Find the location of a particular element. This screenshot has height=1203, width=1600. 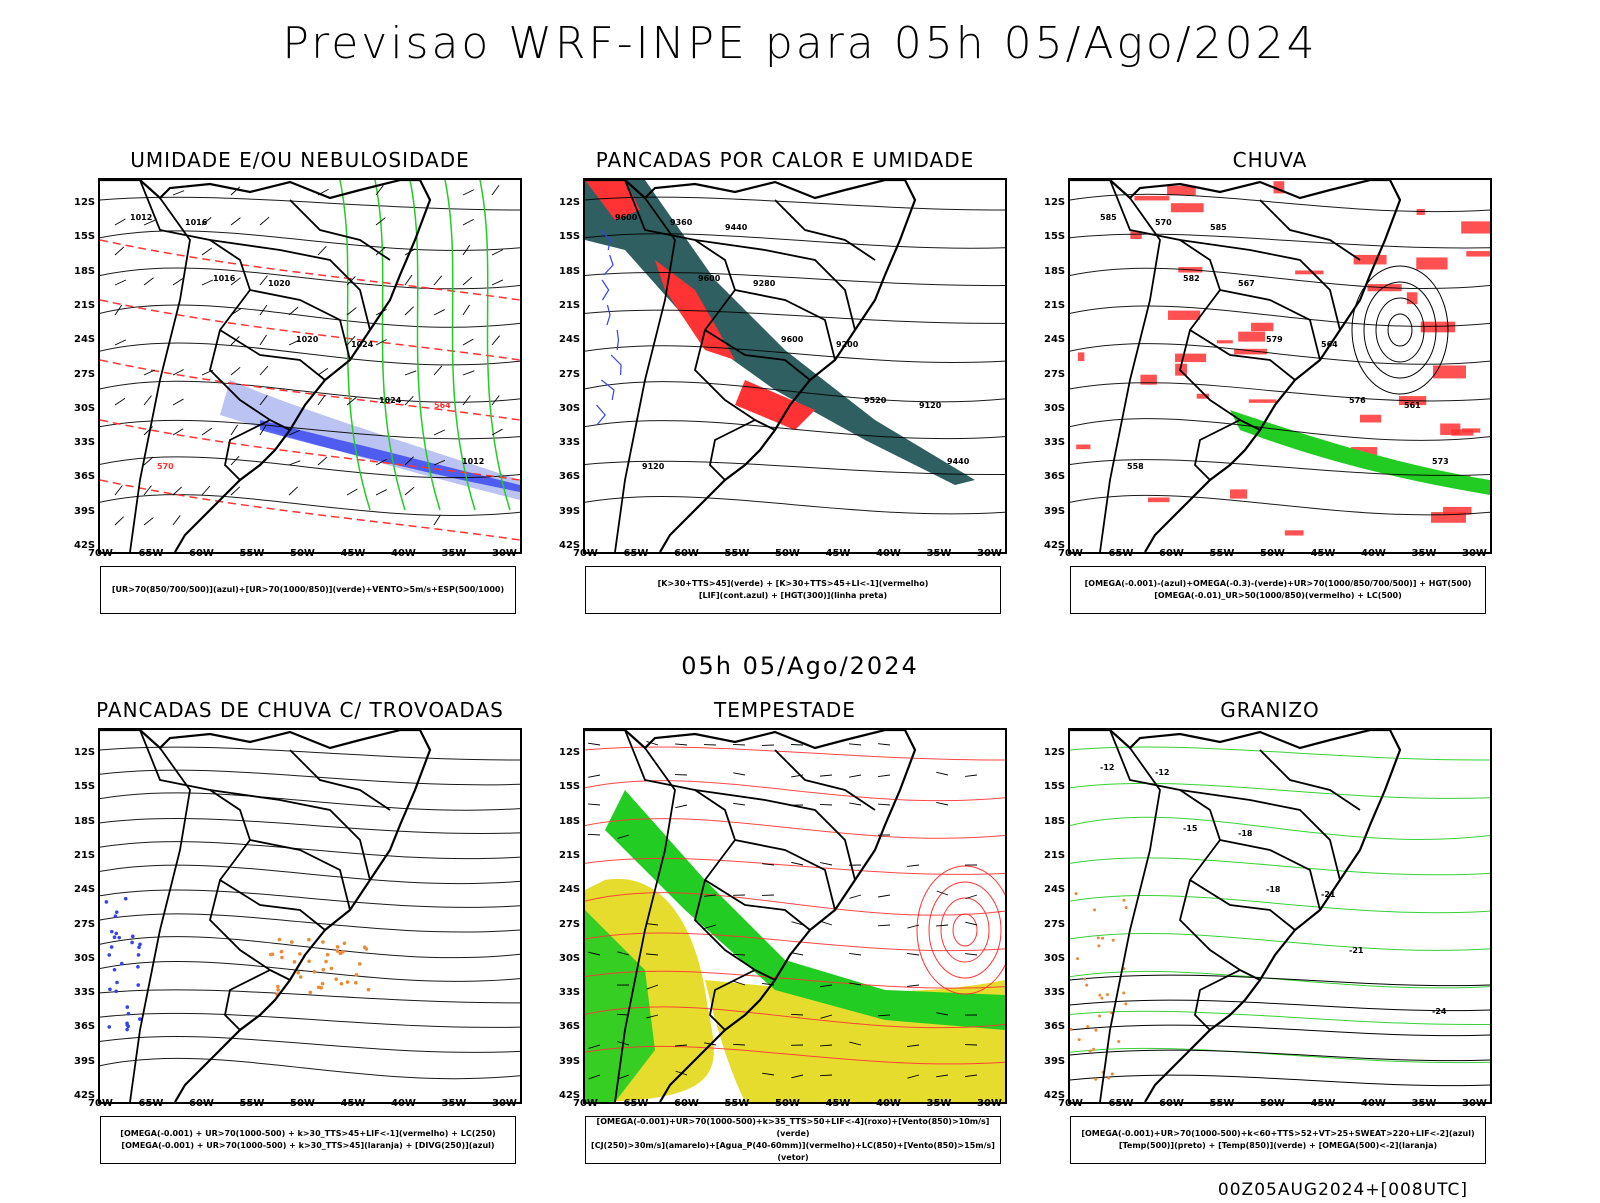

lon-tick-label: 45W is located at coordinates (353, 553).